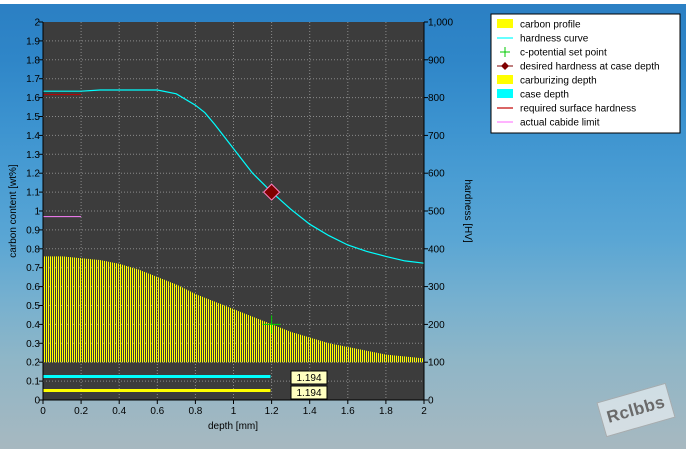 This screenshot has height=449, width=688. What do you see at coordinates (436, 60) in the screenshot?
I see `y-right-axis-tick-label: 900` at bounding box center [436, 60].